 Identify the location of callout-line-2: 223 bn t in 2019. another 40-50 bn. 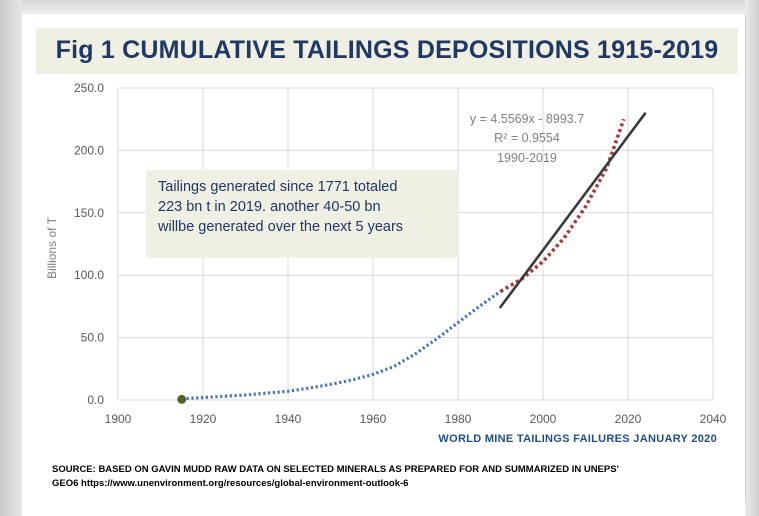
(269, 207).